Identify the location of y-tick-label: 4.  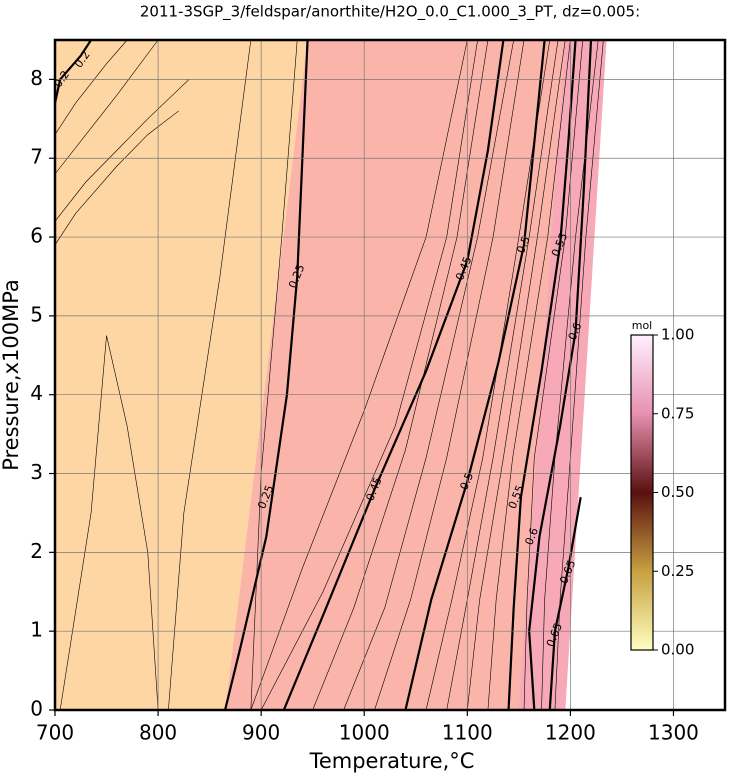
(36, 393).